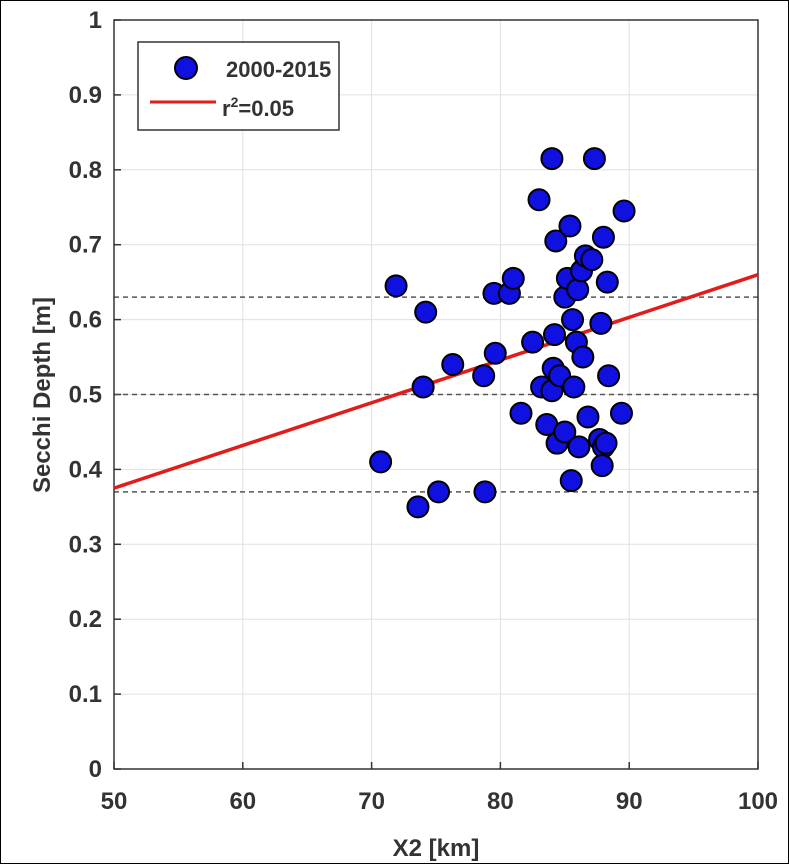 This screenshot has width=789, height=864. What do you see at coordinates (85, 170) in the screenshot?
I see `y-tick-label: 0.8` at bounding box center [85, 170].